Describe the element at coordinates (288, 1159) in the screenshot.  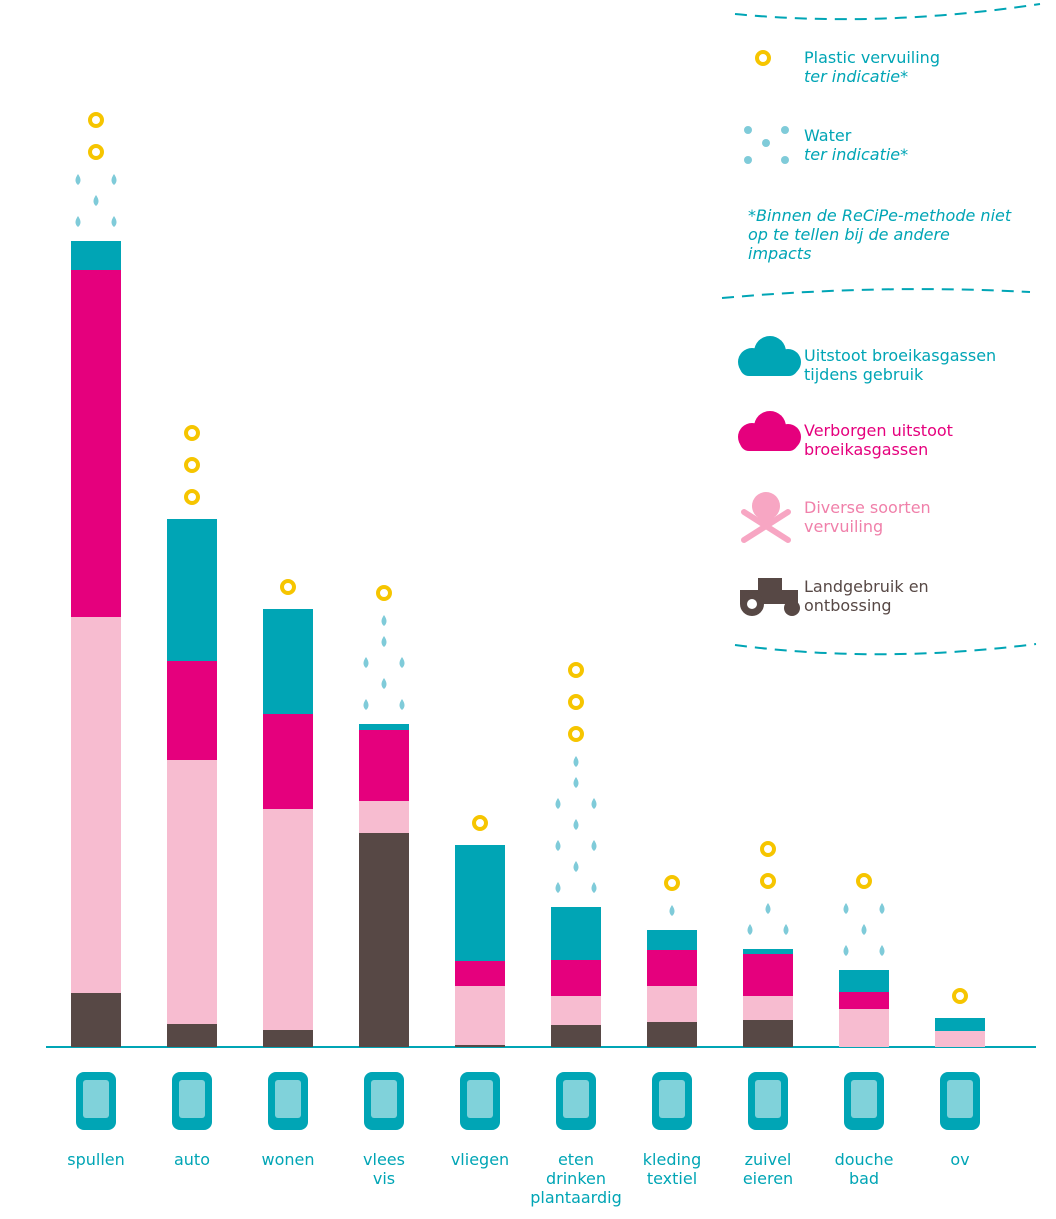
I see `category-label: wonen` at that location.